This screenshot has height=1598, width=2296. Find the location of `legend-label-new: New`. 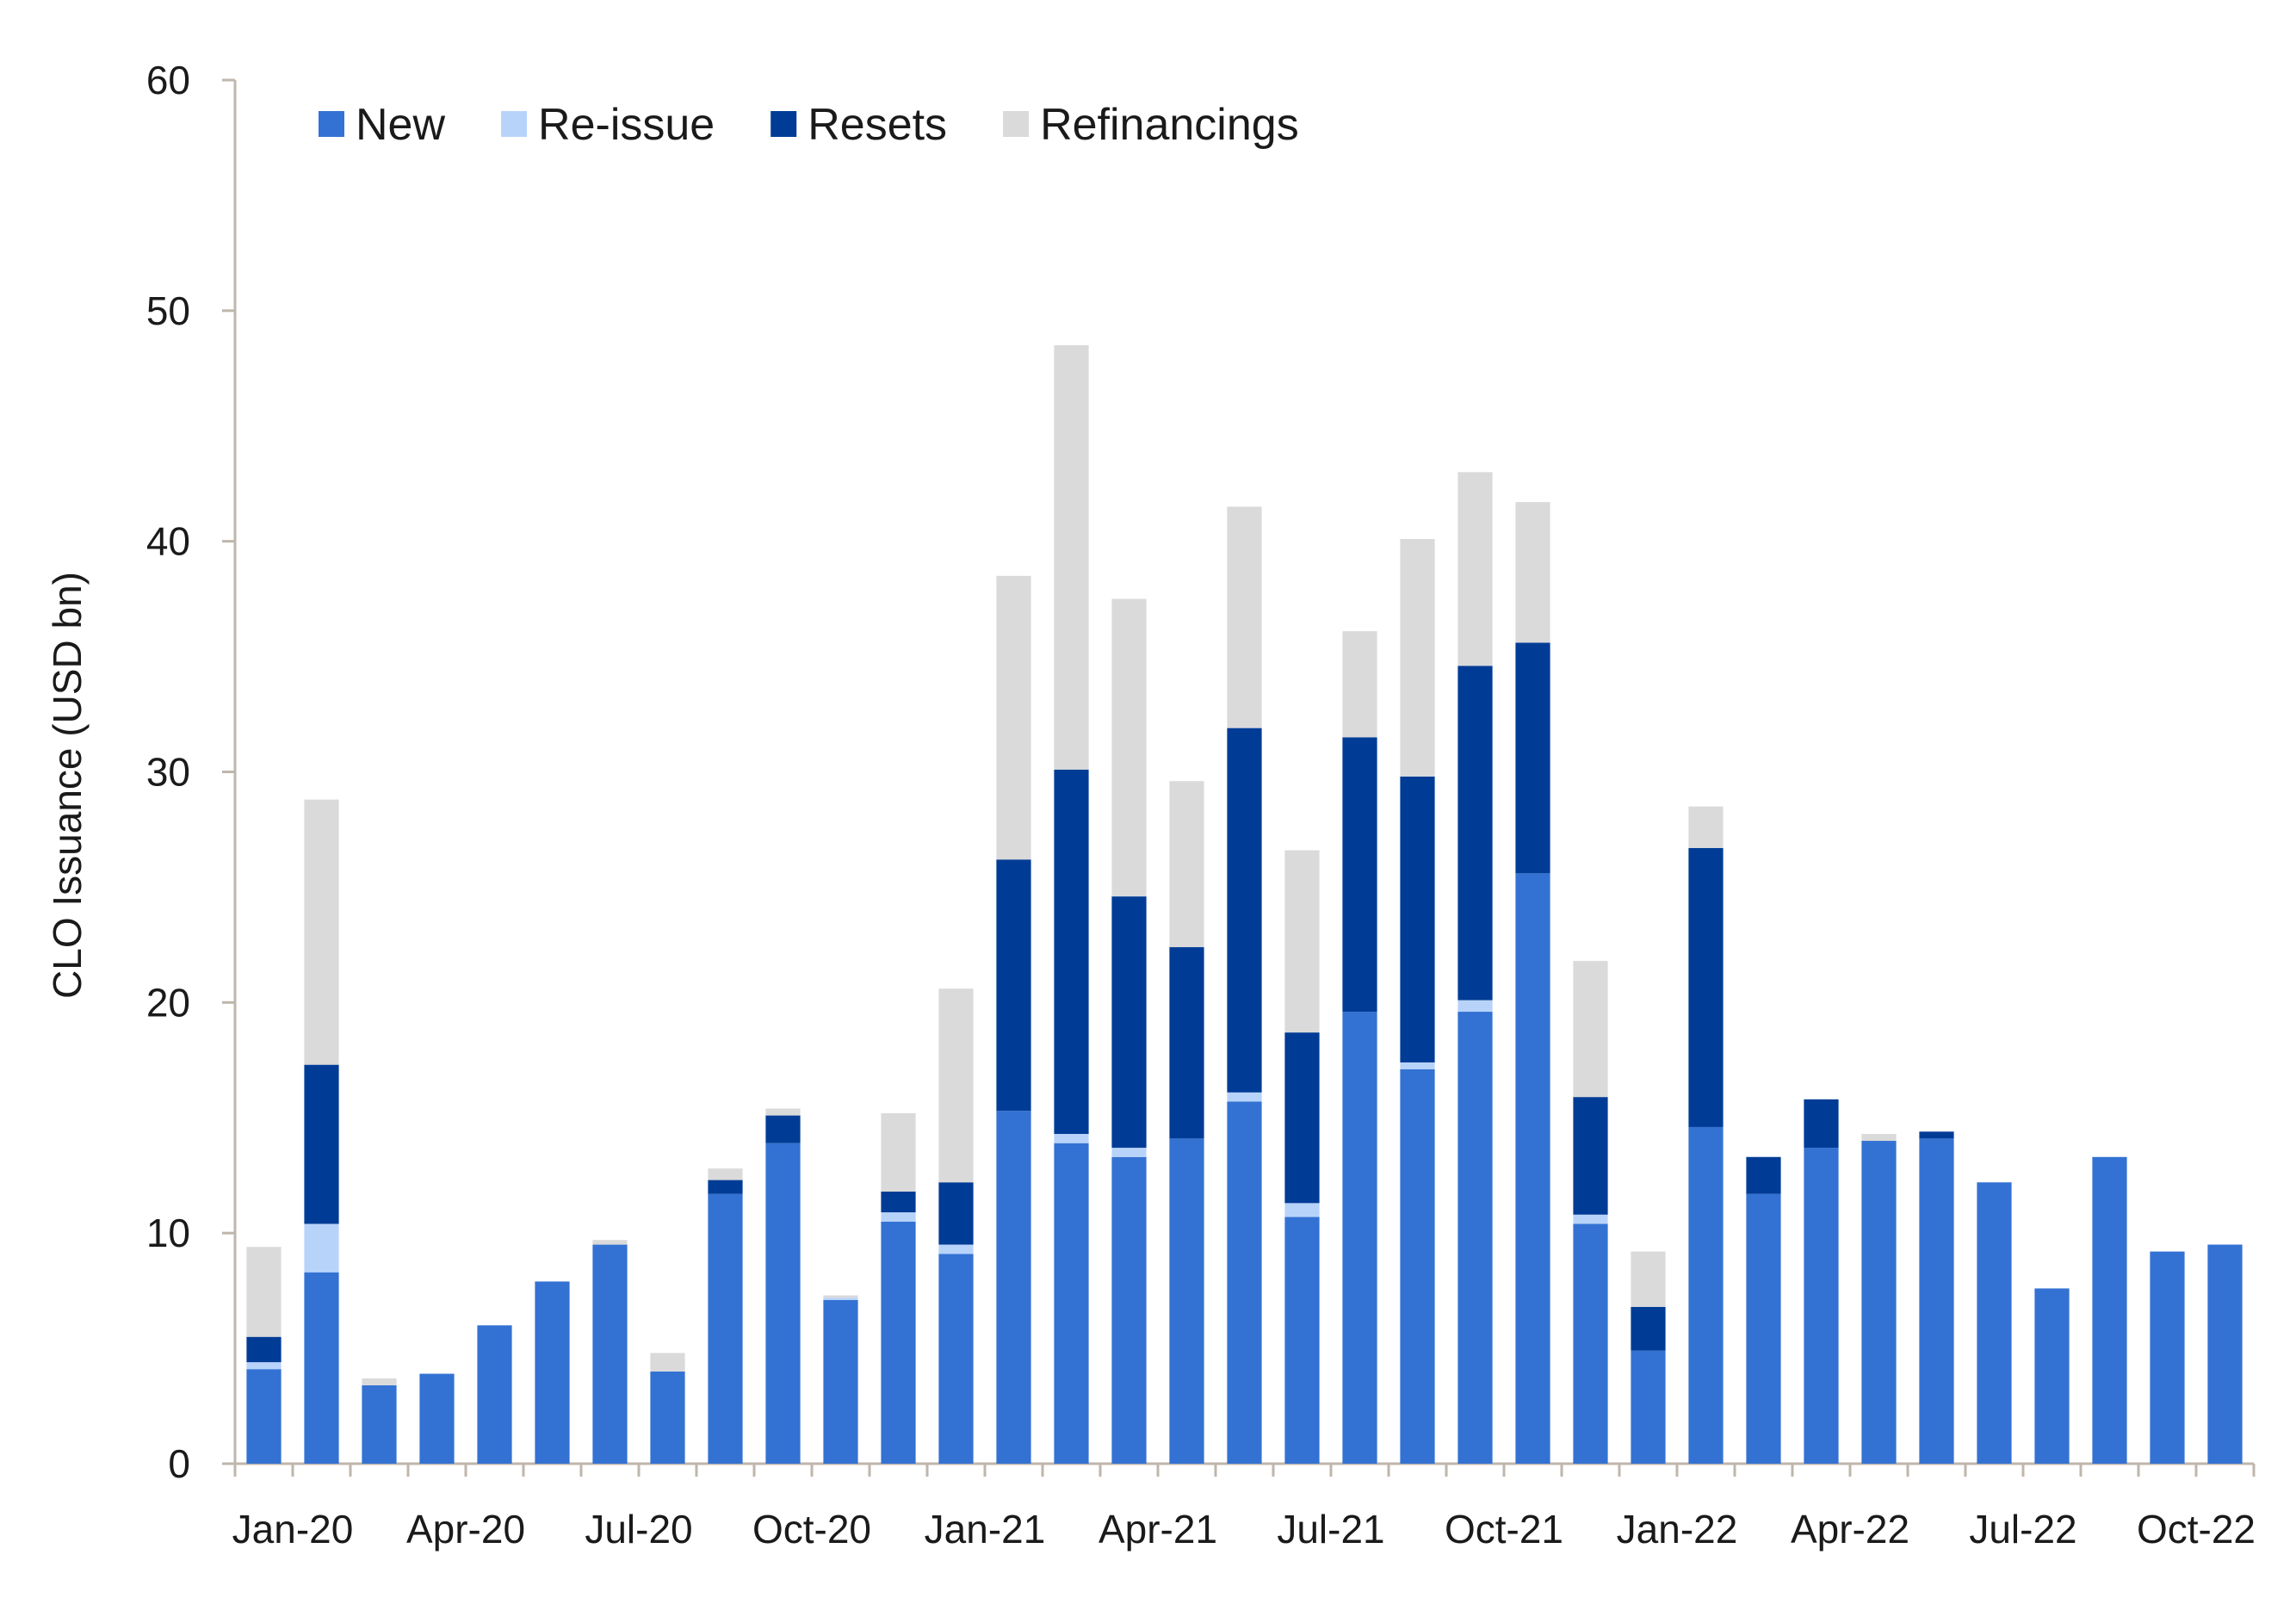

legend-label-new: New is located at coordinates (400, 125).